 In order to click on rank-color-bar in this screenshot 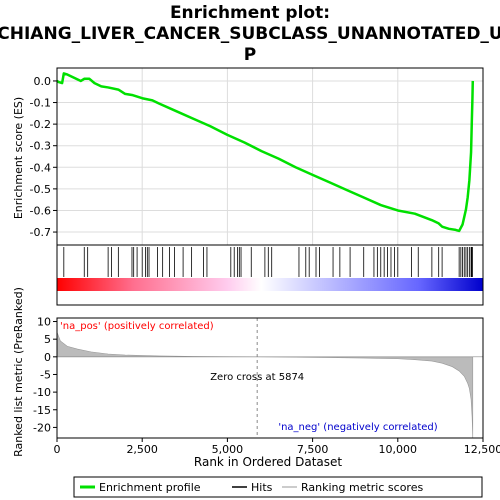, I will do `click(270, 284)`.